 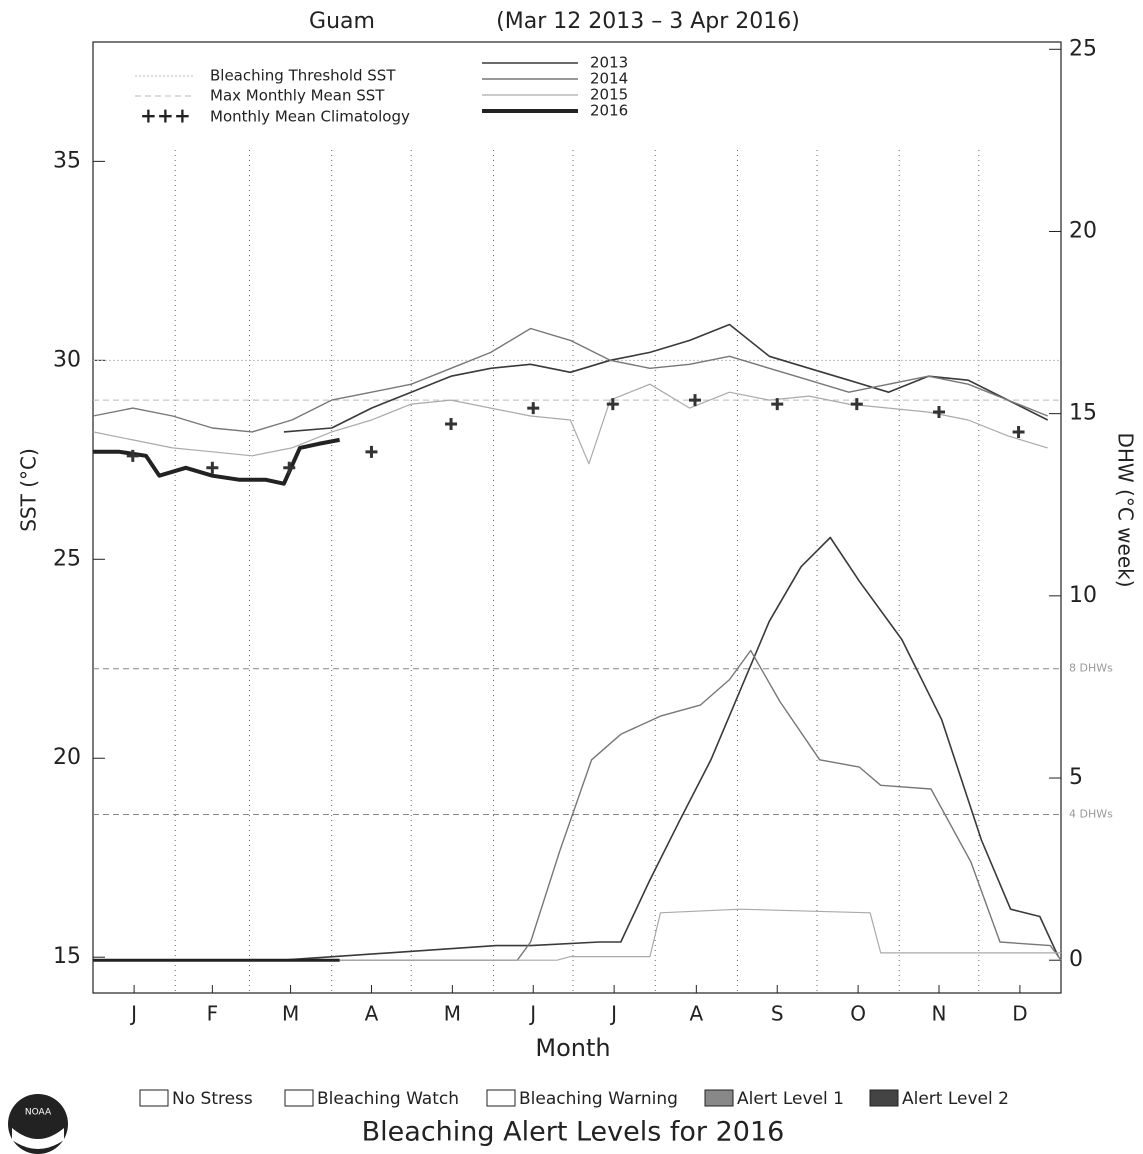 What do you see at coordinates (310, 117) in the screenshot?
I see `legend-label: Monthly Mean Climatology` at bounding box center [310, 117].